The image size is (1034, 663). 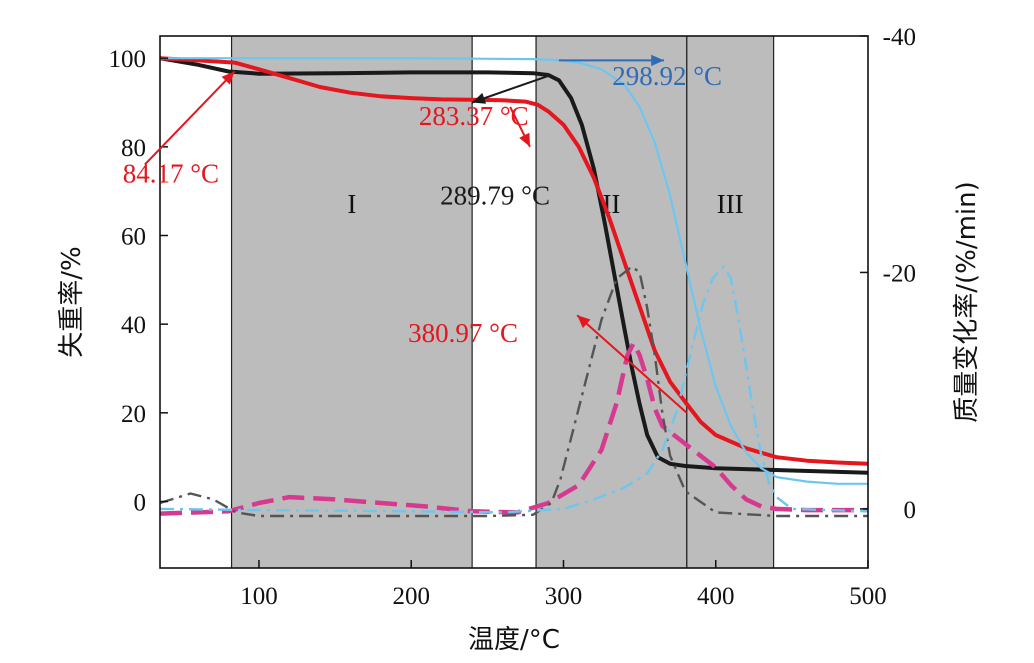 What do you see at coordinates (140, 503) in the screenshot?
I see `y-left-tick-label: 0` at bounding box center [140, 503].